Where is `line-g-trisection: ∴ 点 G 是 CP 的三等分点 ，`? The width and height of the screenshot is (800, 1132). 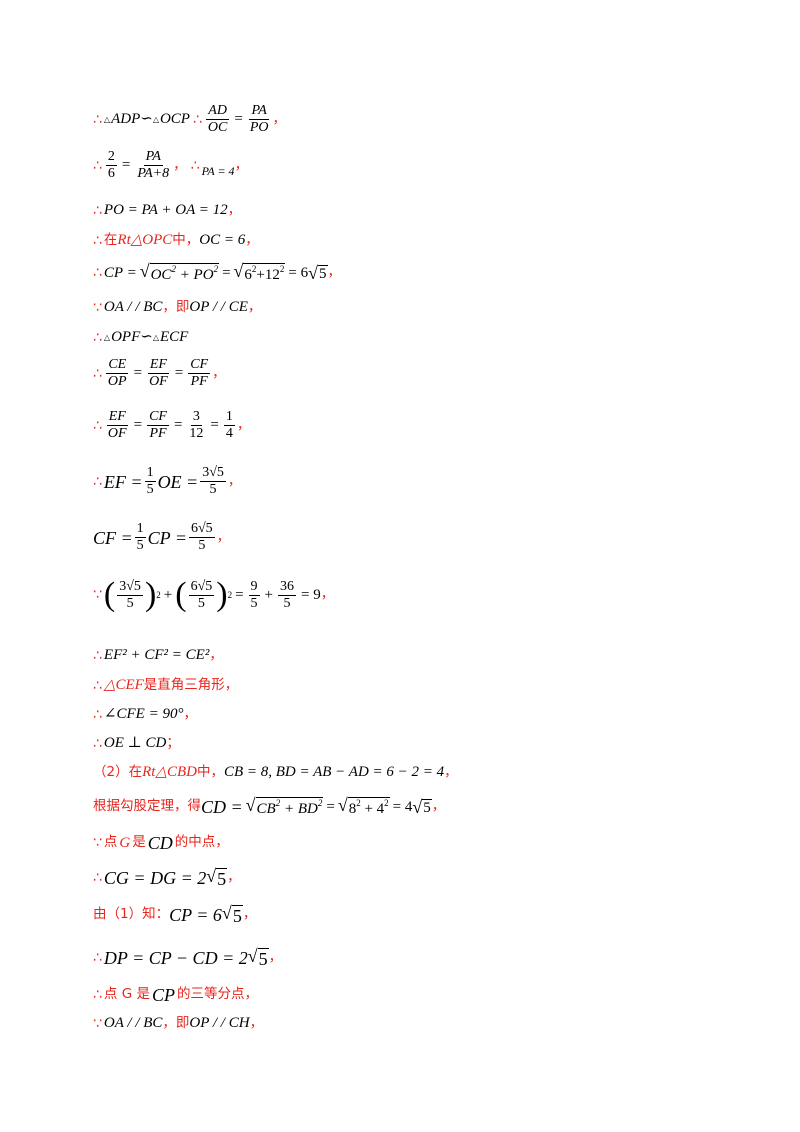 line-g-trisection: ∴ 点 G 是 CP 的三等分点 ， is located at coordinates (175, 995).